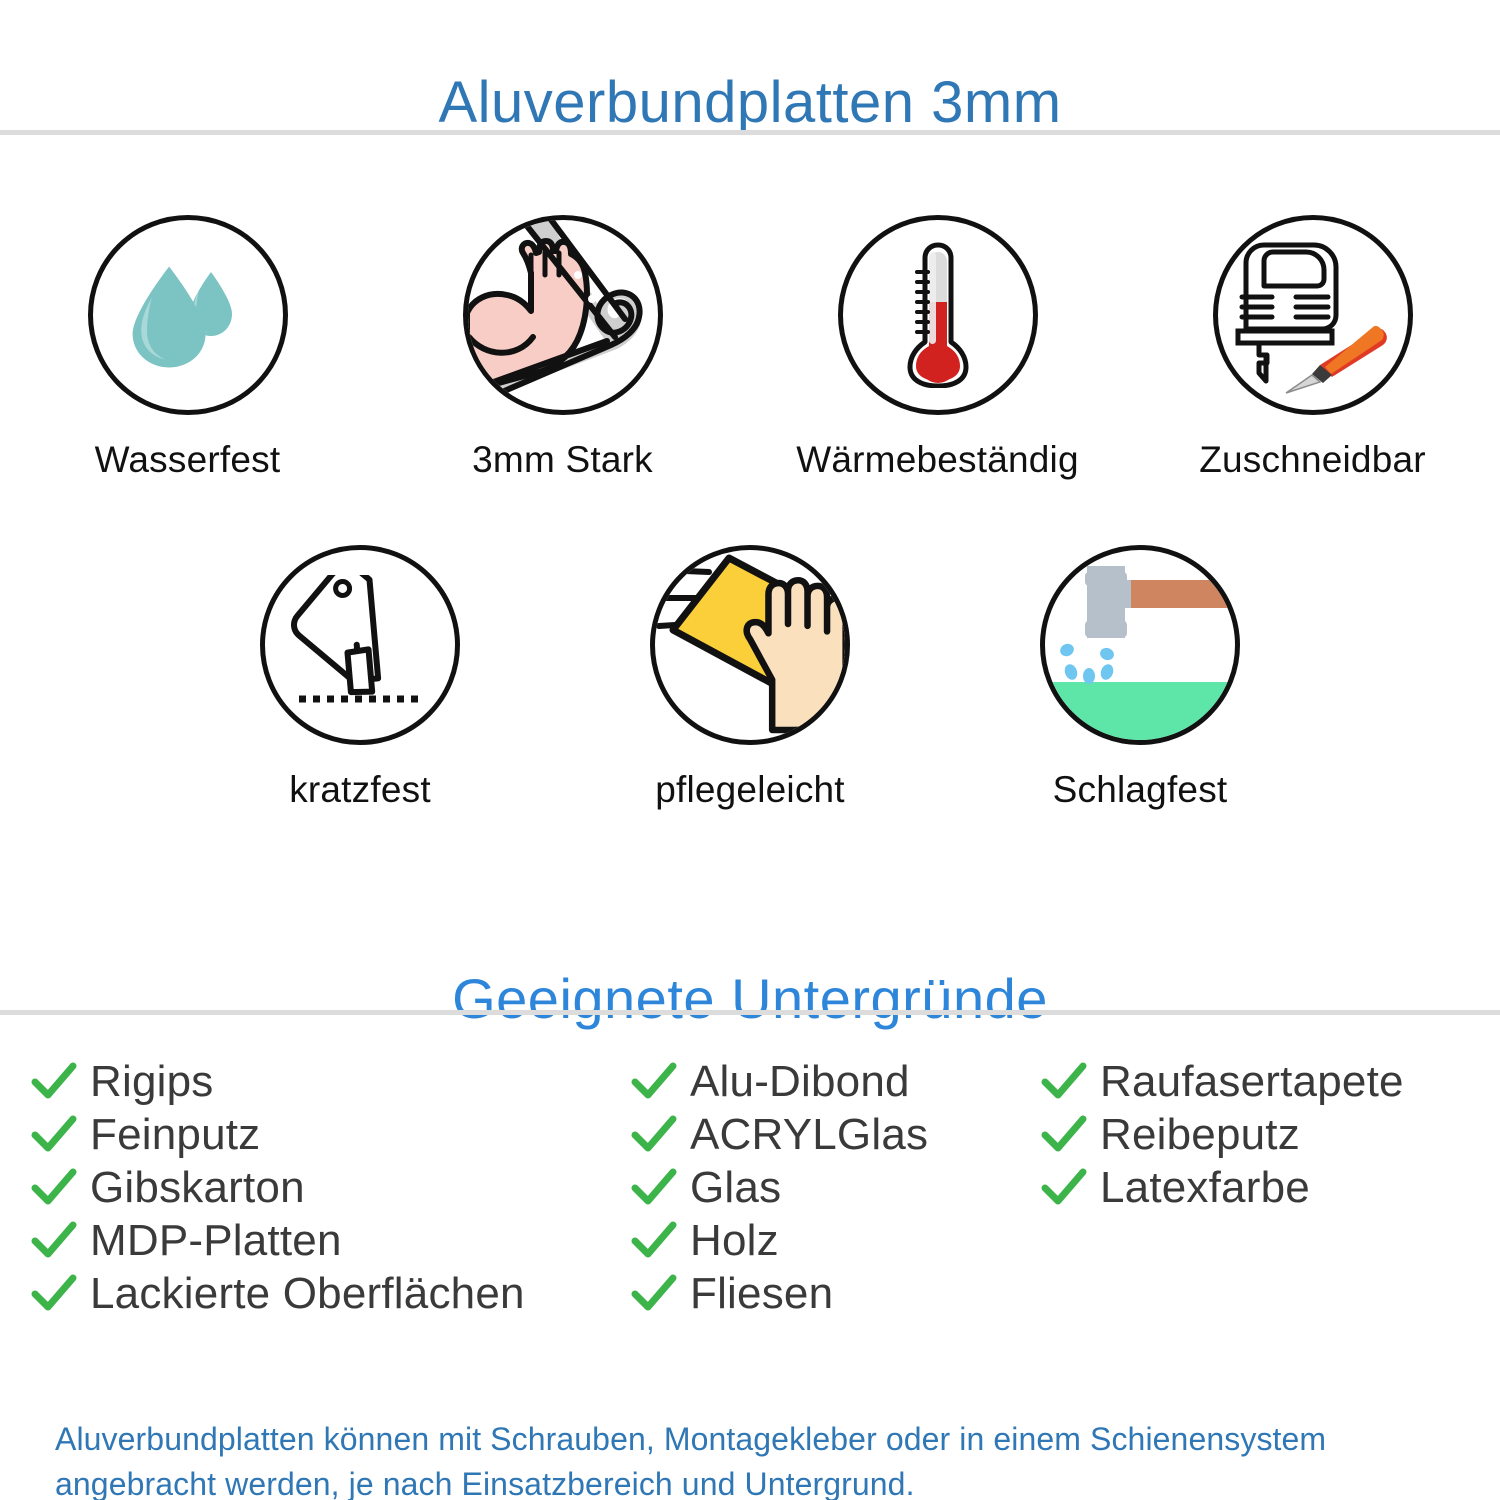 The width and height of the screenshot is (1500, 1500). What do you see at coordinates (736, 1187) in the screenshot?
I see `list-item-label: Glas` at bounding box center [736, 1187].